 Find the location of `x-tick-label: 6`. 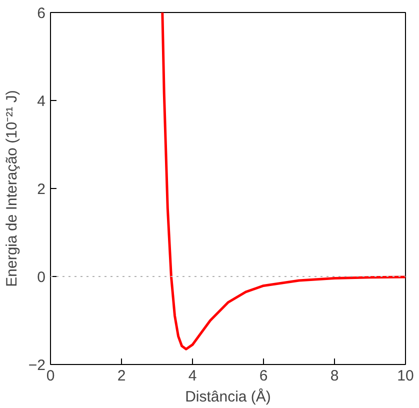

x-tick-label: 6 is located at coordinates (263, 376).